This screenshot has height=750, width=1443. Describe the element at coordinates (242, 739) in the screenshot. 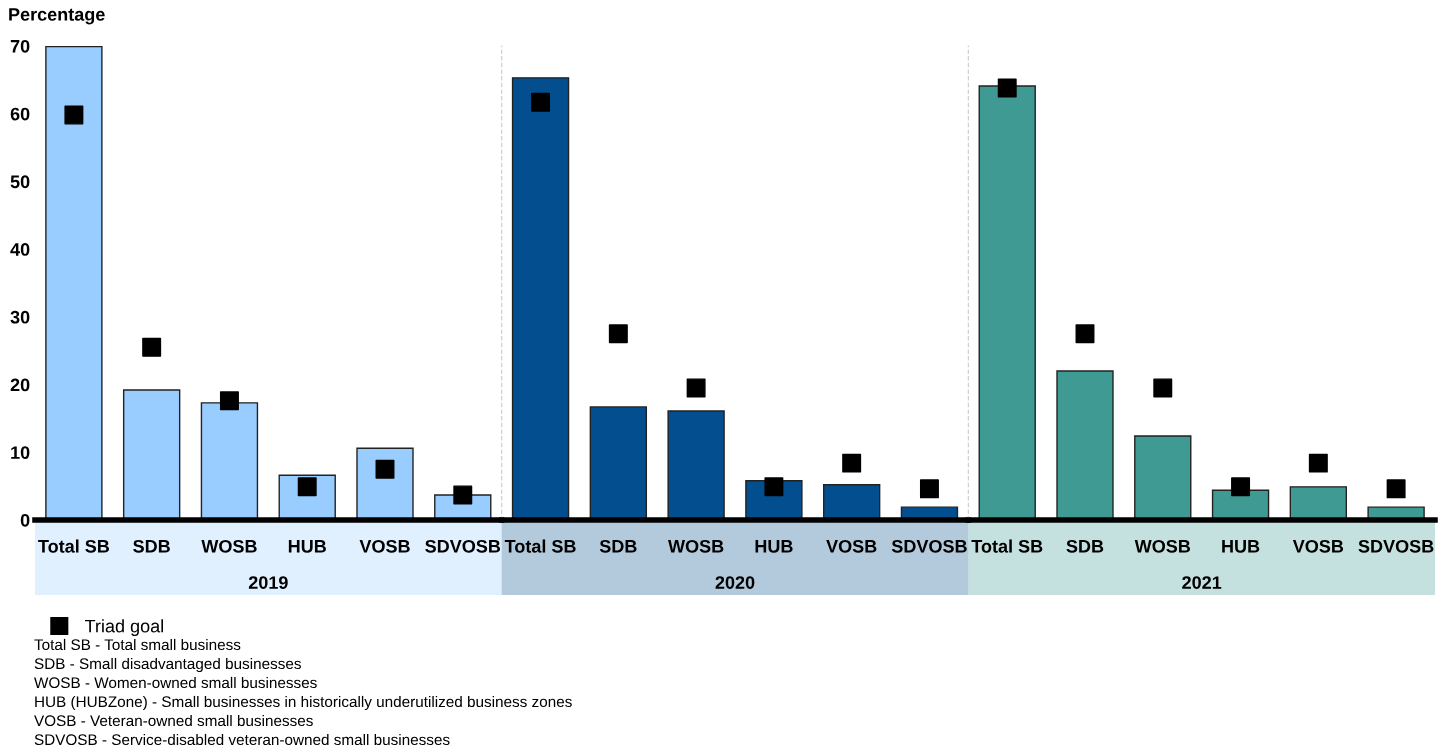

I see `text: SDVOSB - Service-disabled veteran-owned small businesses` at that location.